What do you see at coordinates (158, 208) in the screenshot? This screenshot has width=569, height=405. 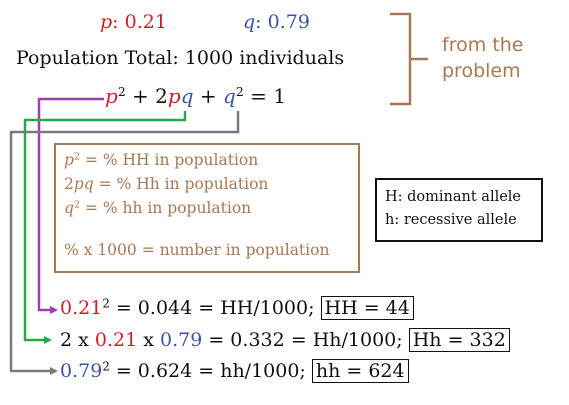 I see `definition-hh-recessive: q2 = % hh in population` at bounding box center [158, 208].